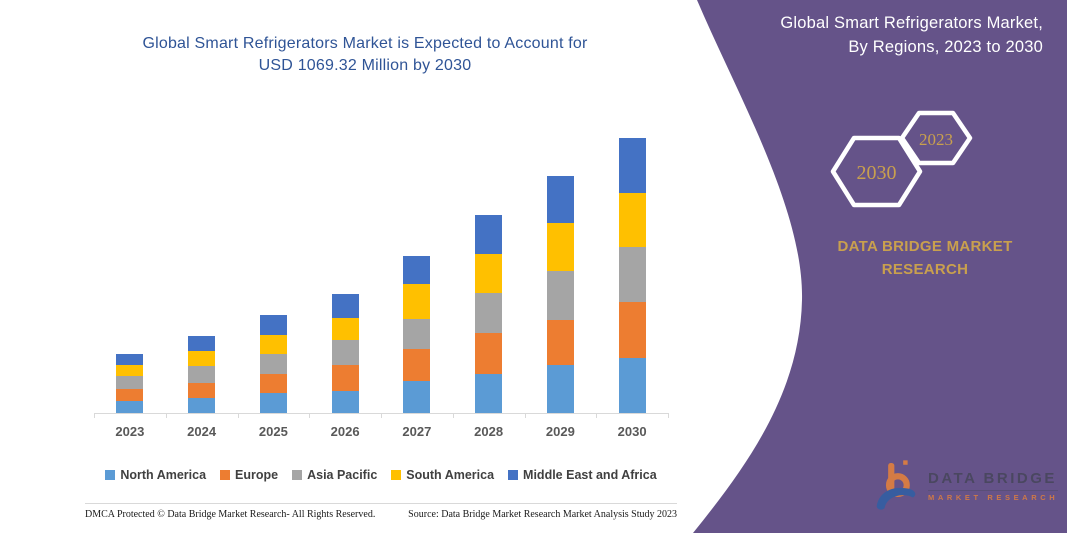 This screenshot has width=1067, height=533. Describe the element at coordinates (560, 247) in the screenshot. I see `segment-south-america-2029` at that location.